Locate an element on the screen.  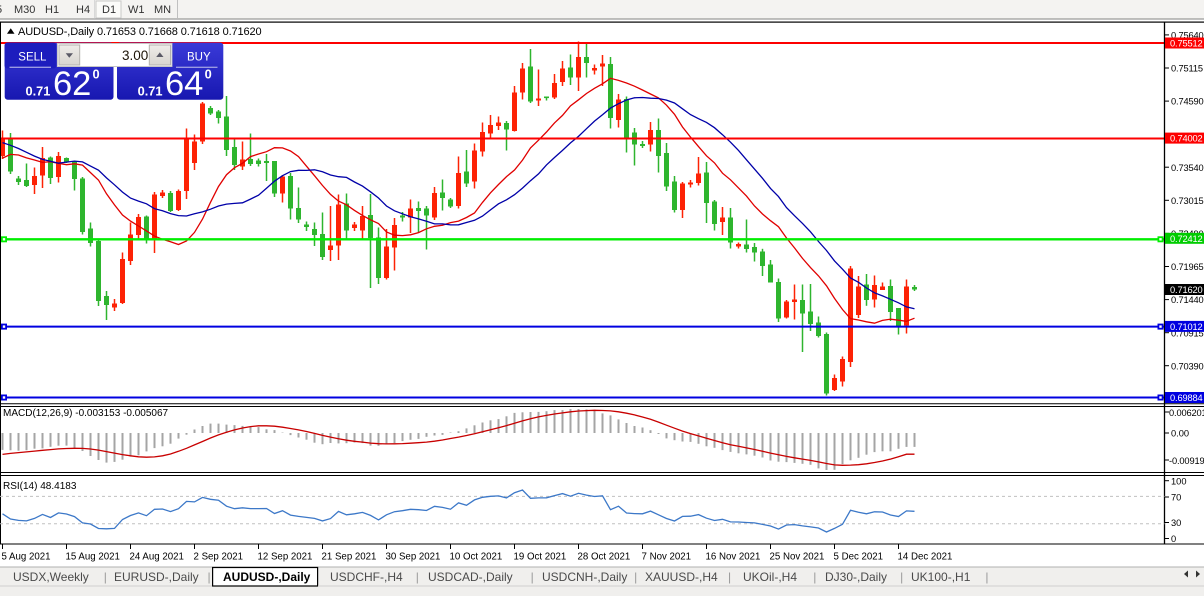
svg-text: -0.00919 is located at coordinates (1186, 461).